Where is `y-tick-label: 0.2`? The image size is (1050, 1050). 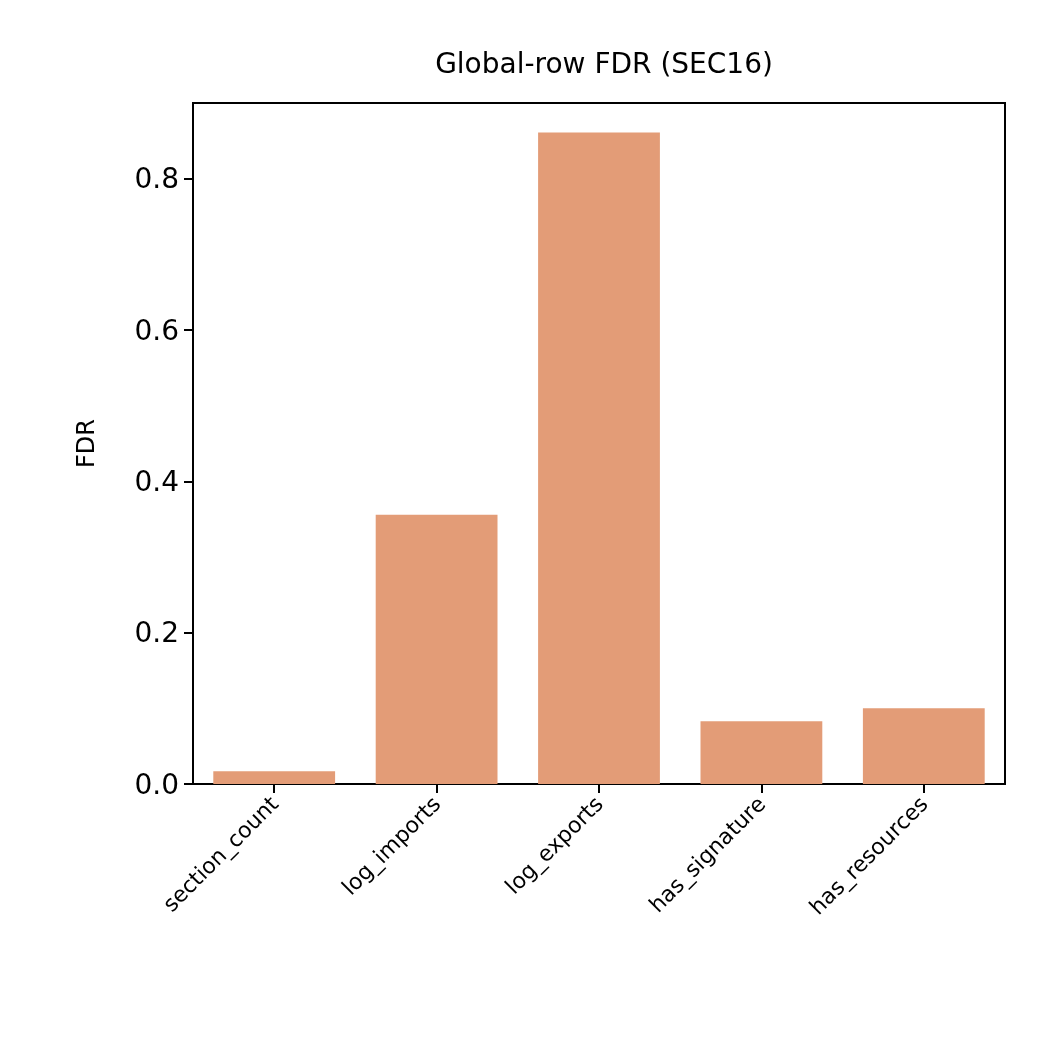 y-tick-label: 0.2 is located at coordinates (156, 633).